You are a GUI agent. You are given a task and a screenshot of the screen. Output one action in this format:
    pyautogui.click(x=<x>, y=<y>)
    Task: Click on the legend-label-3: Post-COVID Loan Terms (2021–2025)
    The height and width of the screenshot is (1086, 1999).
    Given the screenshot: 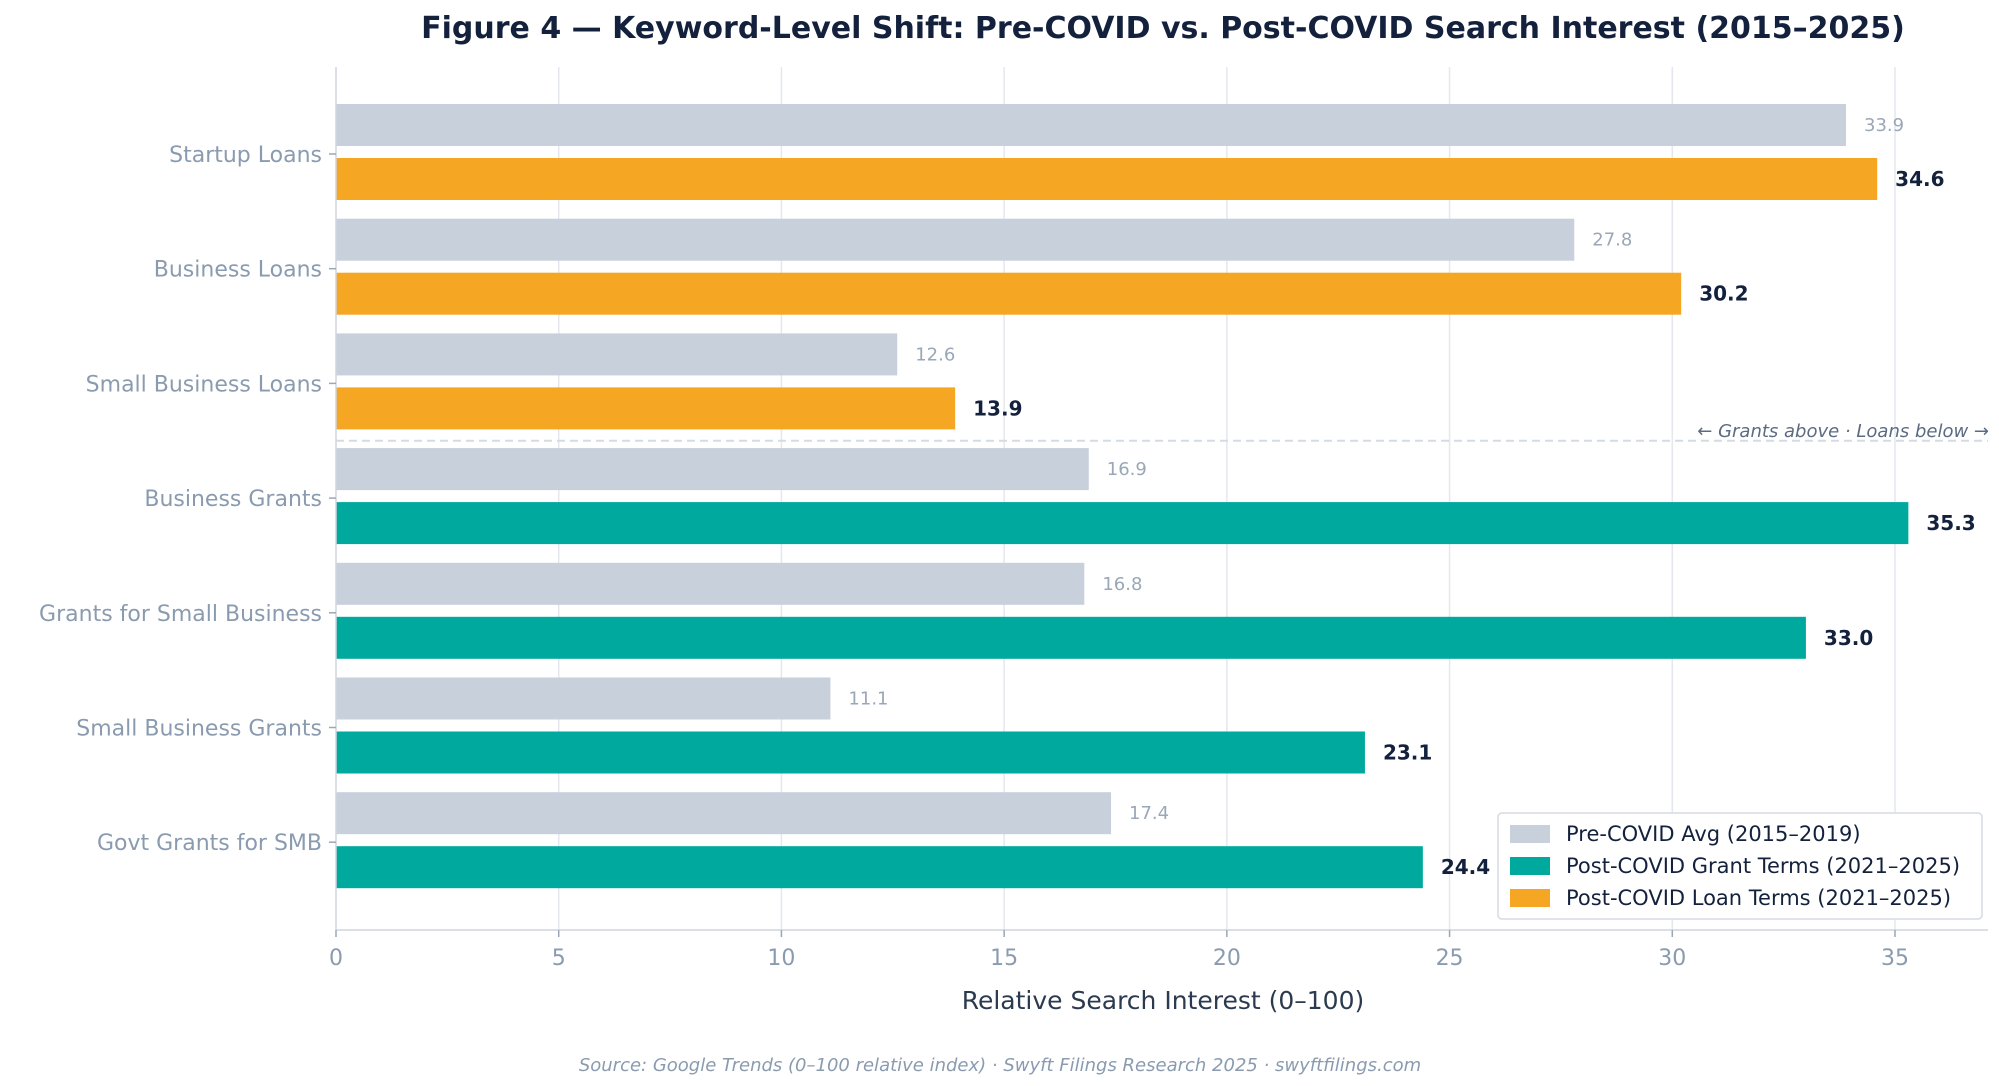 What is the action you would take?
    pyautogui.click(x=1758, y=898)
    